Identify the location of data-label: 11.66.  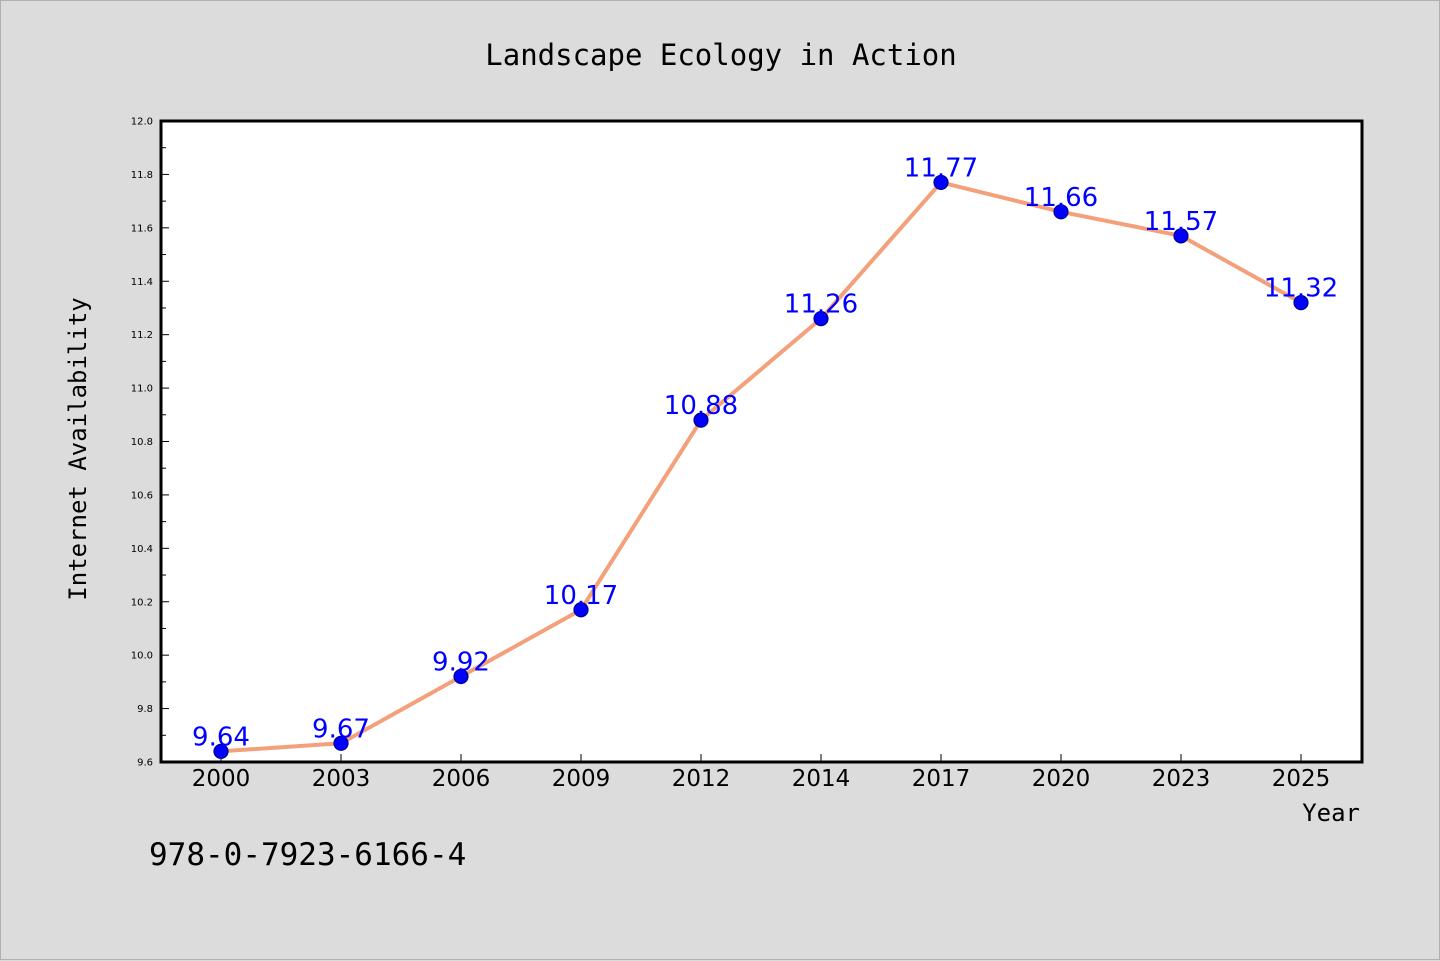
(1061, 198).